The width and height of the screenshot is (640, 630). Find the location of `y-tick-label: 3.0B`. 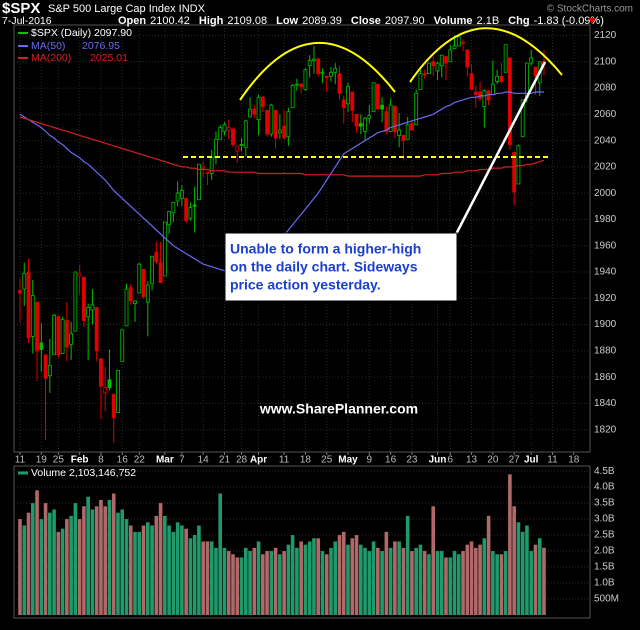

y-tick-label: 3.0B is located at coordinates (604, 519).